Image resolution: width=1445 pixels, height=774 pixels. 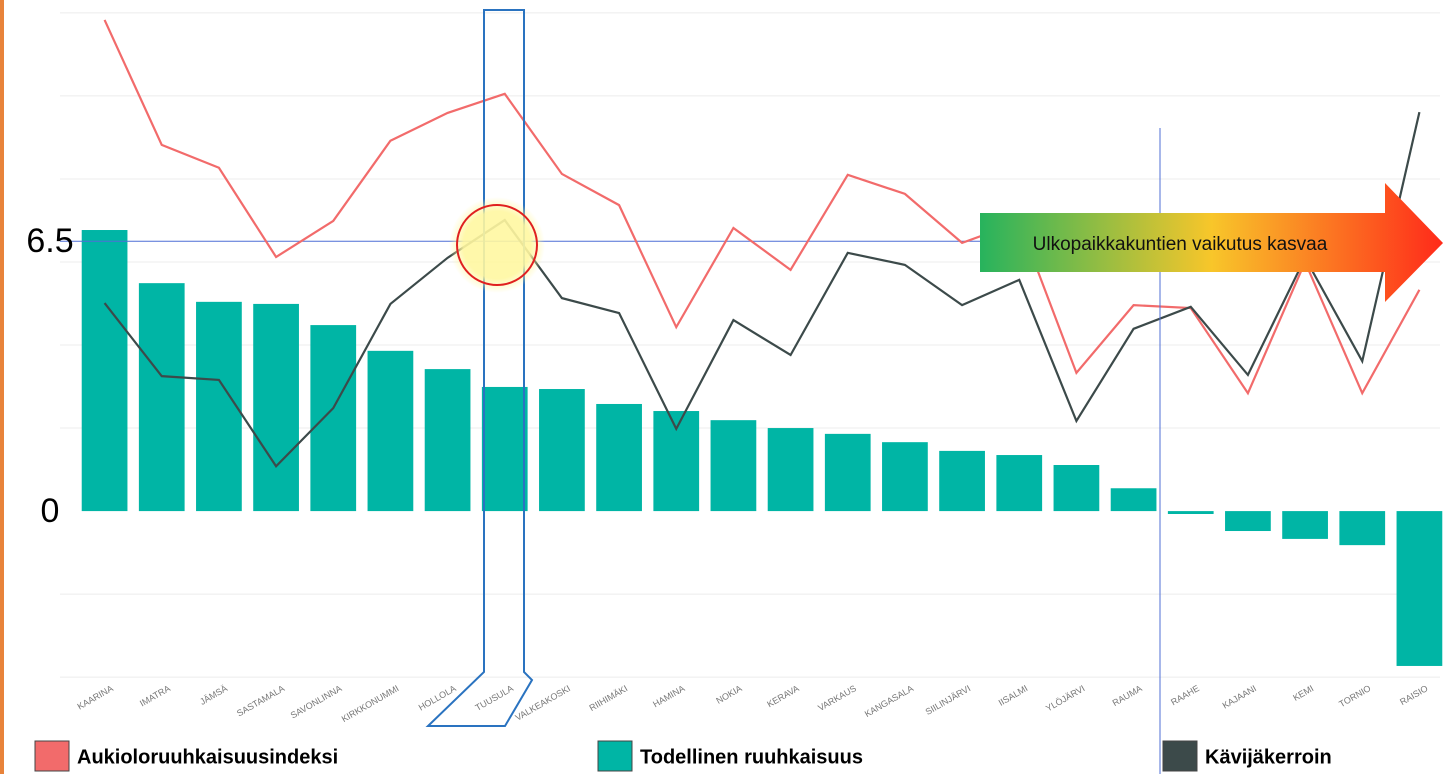 What do you see at coordinates (668, 696) in the screenshot?
I see `x-tick-label: HAMINA` at bounding box center [668, 696].